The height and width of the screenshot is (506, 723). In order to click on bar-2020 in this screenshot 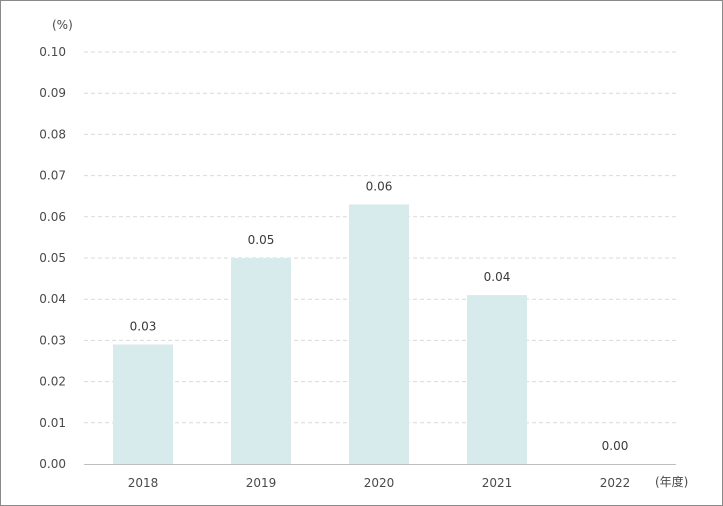, I will do `click(379, 334)`.